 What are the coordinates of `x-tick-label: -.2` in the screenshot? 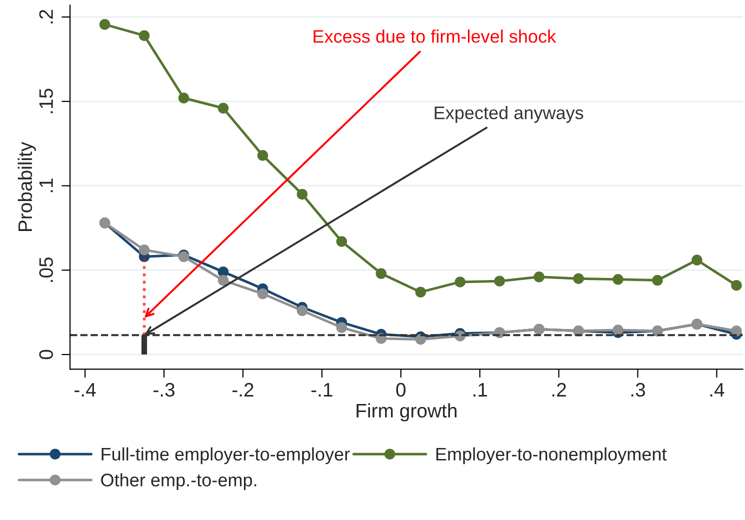 It's located at (243, 389).